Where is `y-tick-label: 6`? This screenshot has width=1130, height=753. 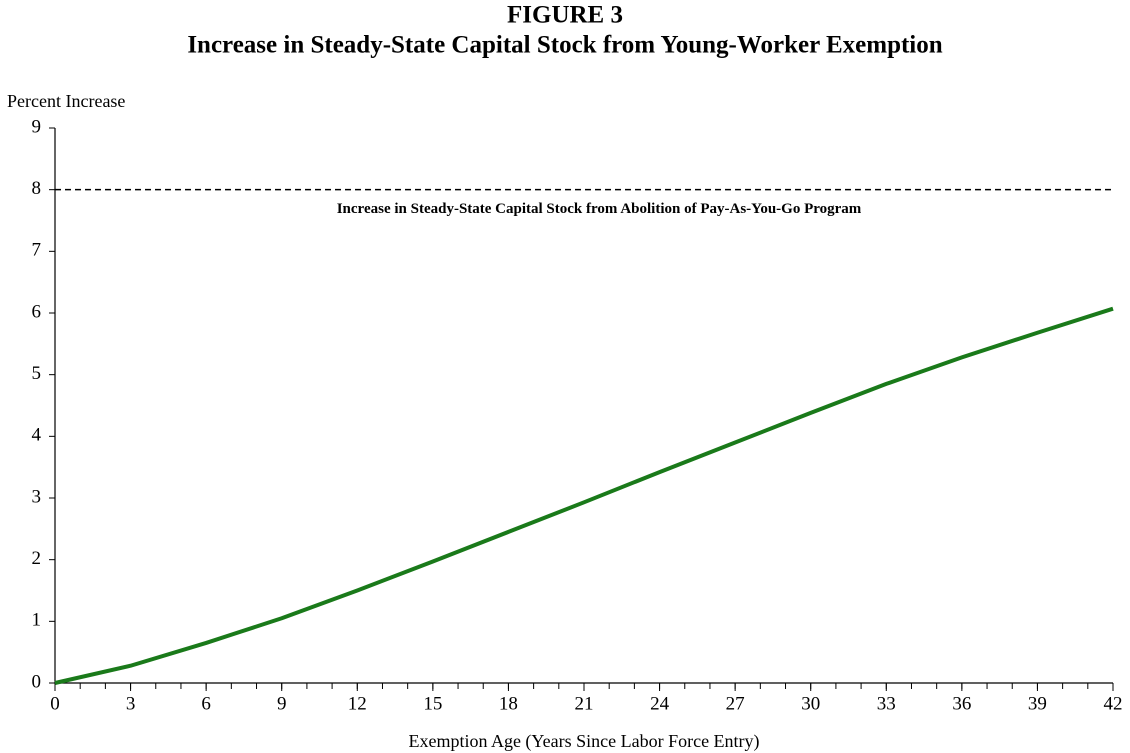
y-tick-label: 6 is located at coordinates (37, 311).